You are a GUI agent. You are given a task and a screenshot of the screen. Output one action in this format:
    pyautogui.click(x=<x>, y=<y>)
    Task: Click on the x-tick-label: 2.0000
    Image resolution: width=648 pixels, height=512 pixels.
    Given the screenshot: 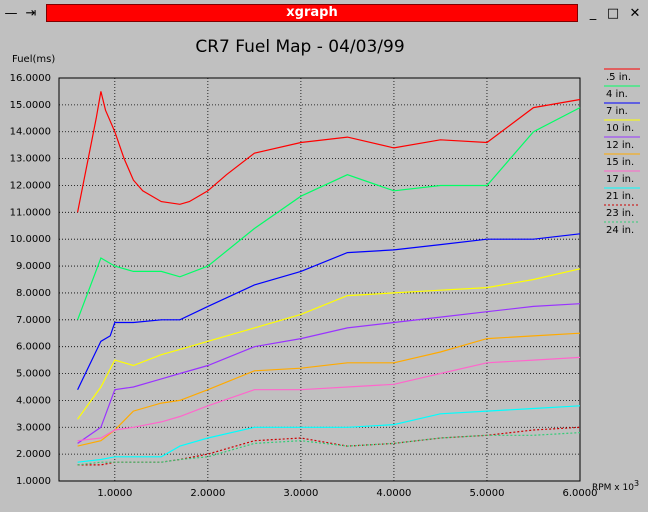 What is the action you would take?
    pyautogui.click(x=207, y=493)
    